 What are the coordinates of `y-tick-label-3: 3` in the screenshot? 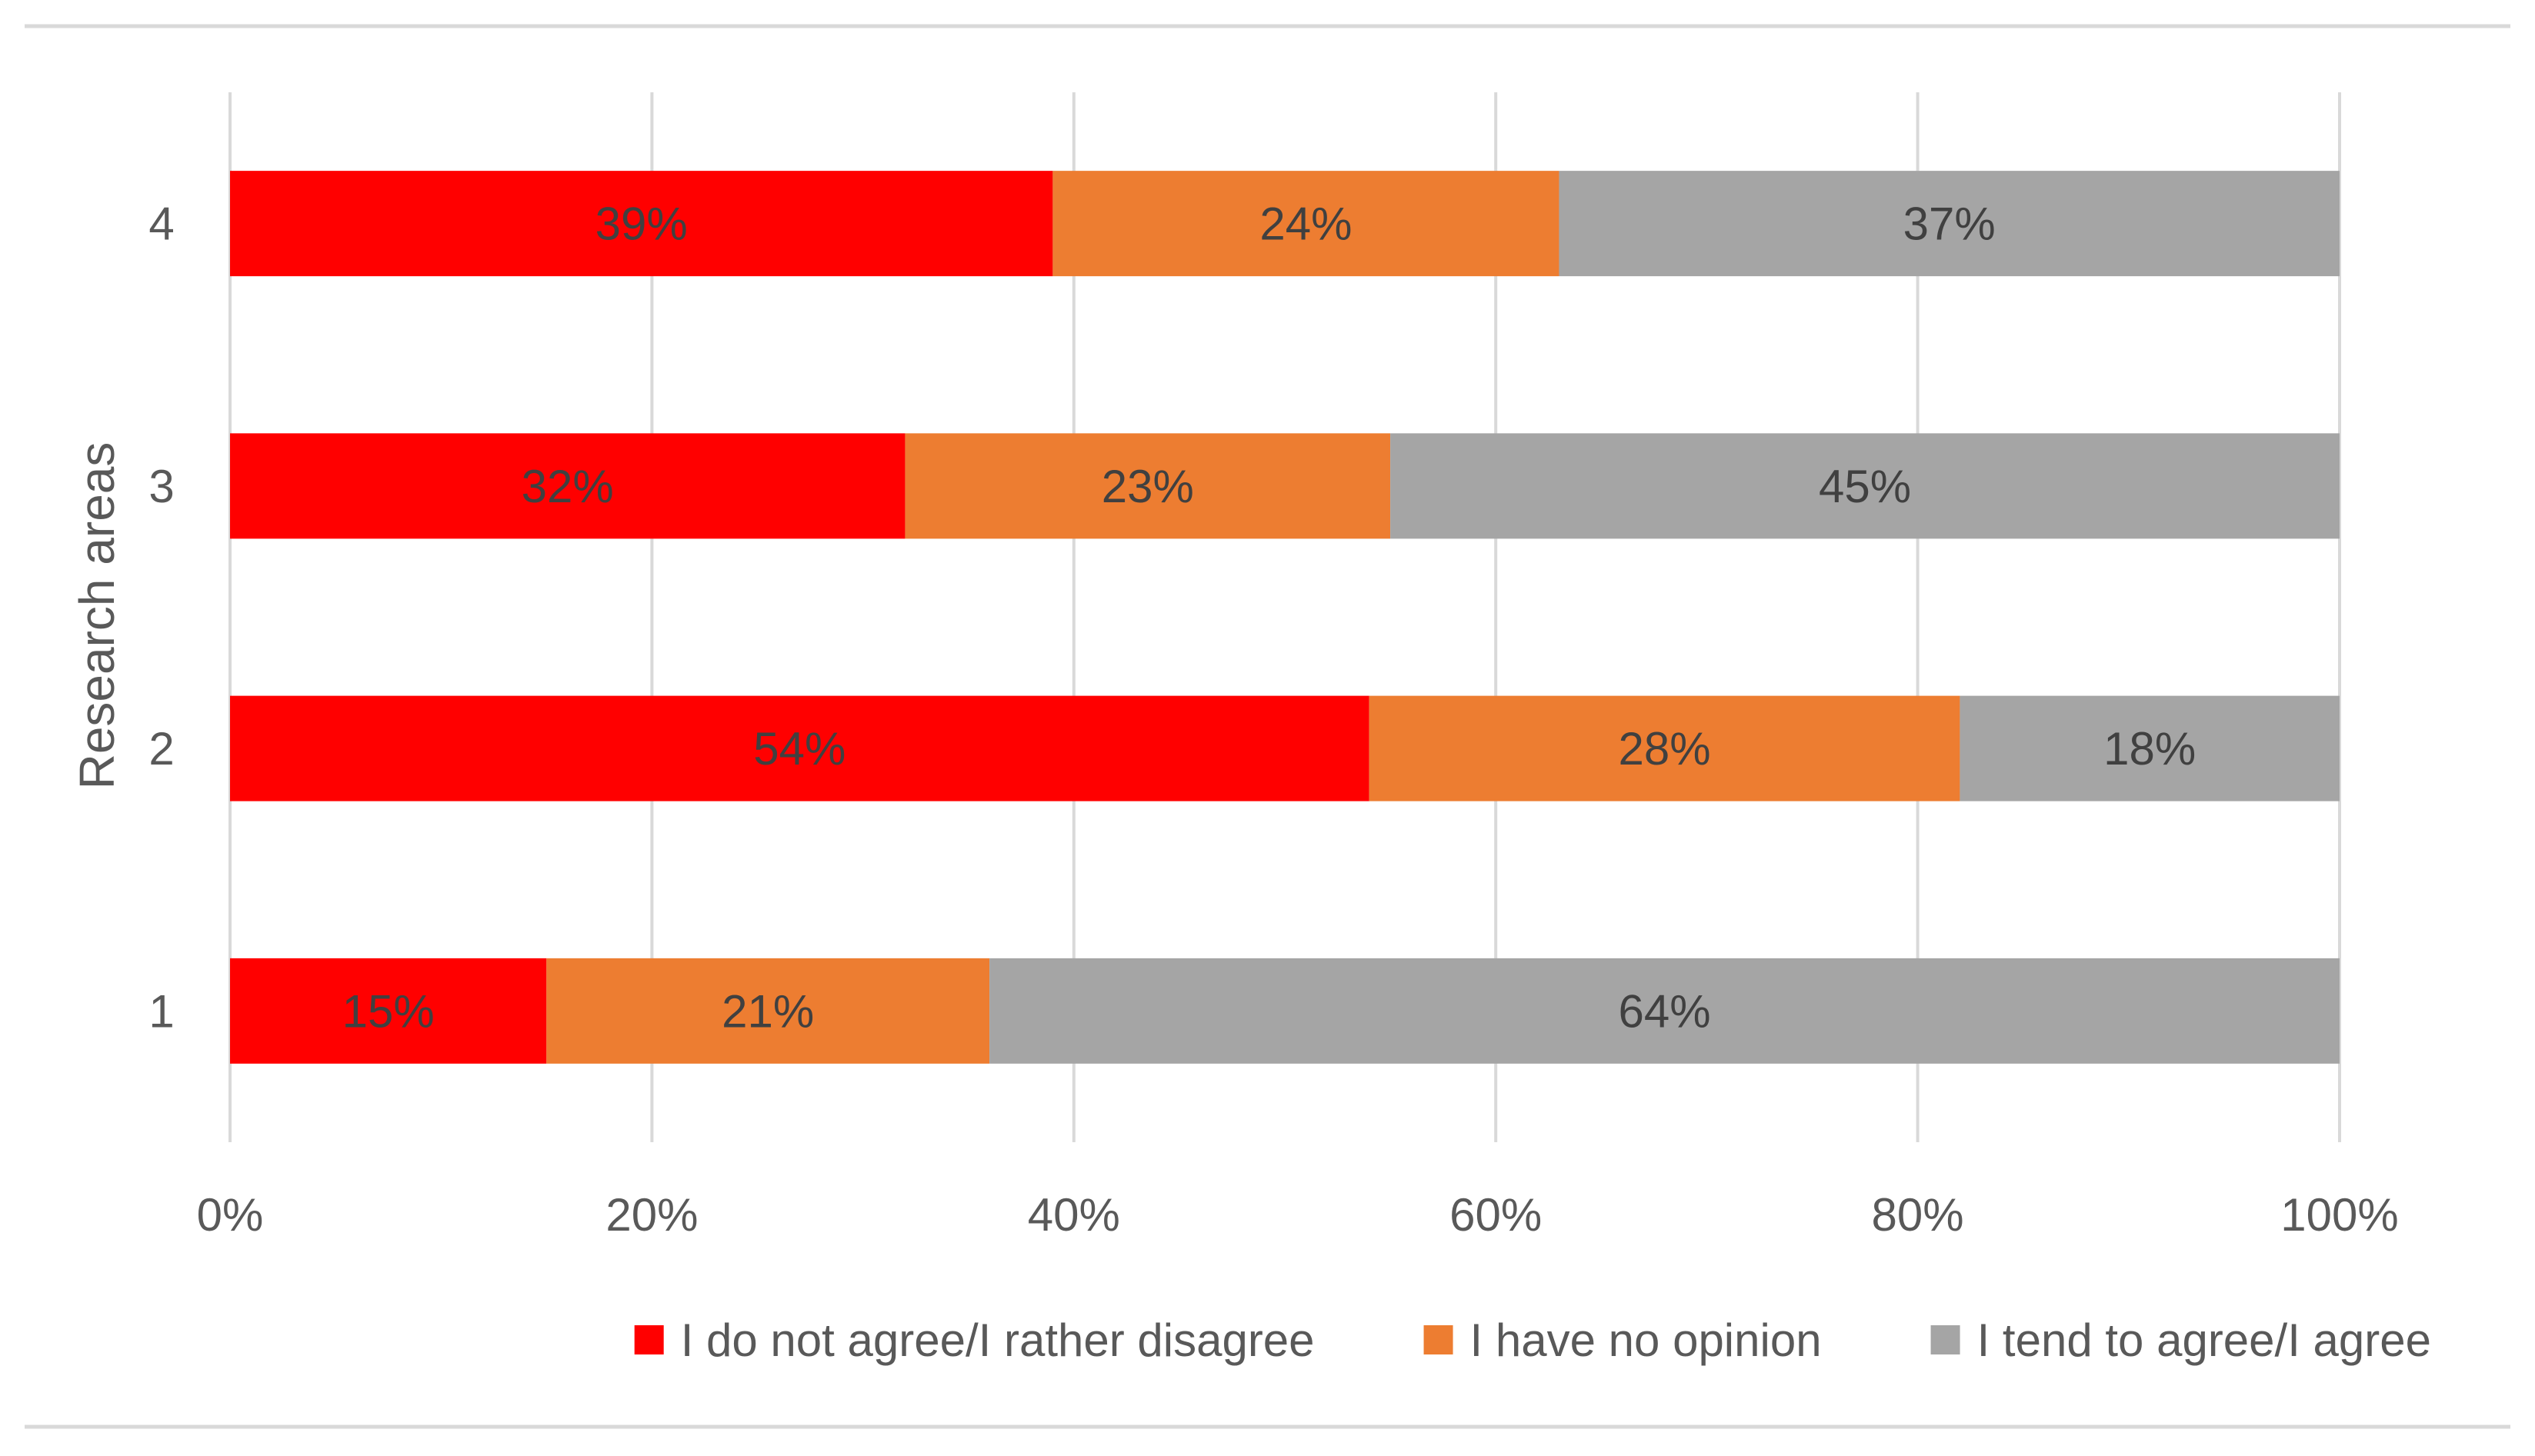 It's located at (161, 486).